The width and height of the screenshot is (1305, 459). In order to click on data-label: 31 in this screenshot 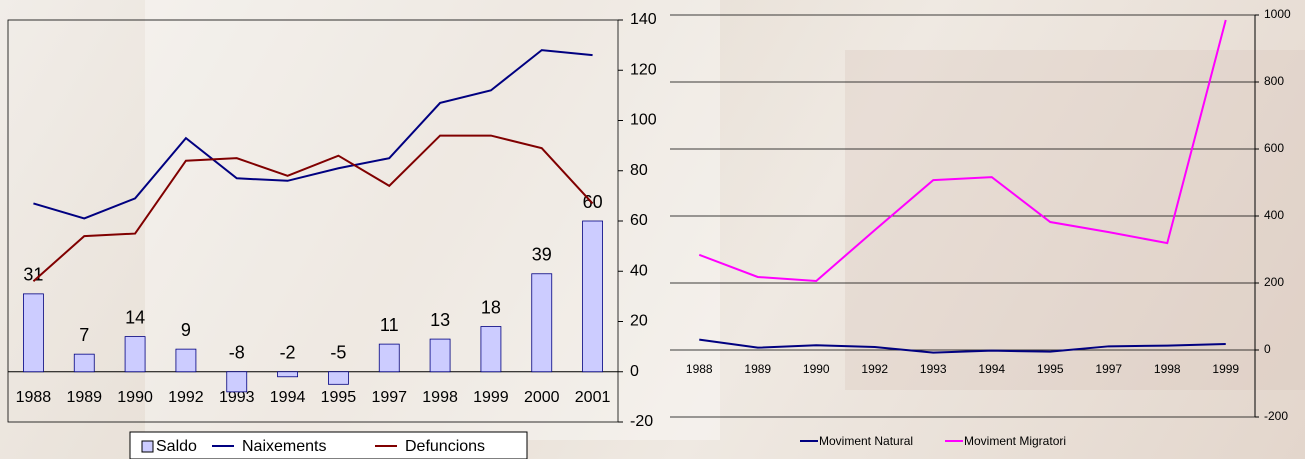, I will do `click(33, 275)`.